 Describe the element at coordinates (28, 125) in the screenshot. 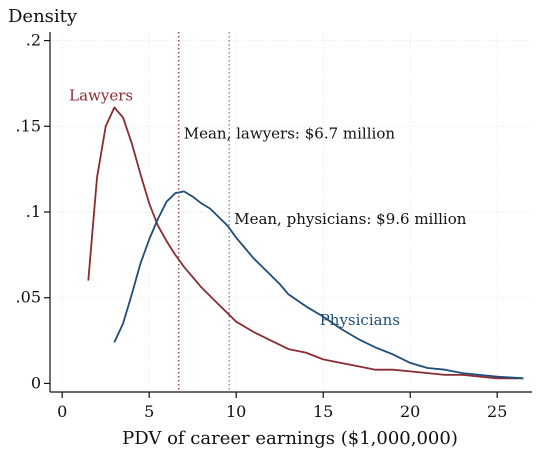

I see `y-tick-label: .15` at that location.